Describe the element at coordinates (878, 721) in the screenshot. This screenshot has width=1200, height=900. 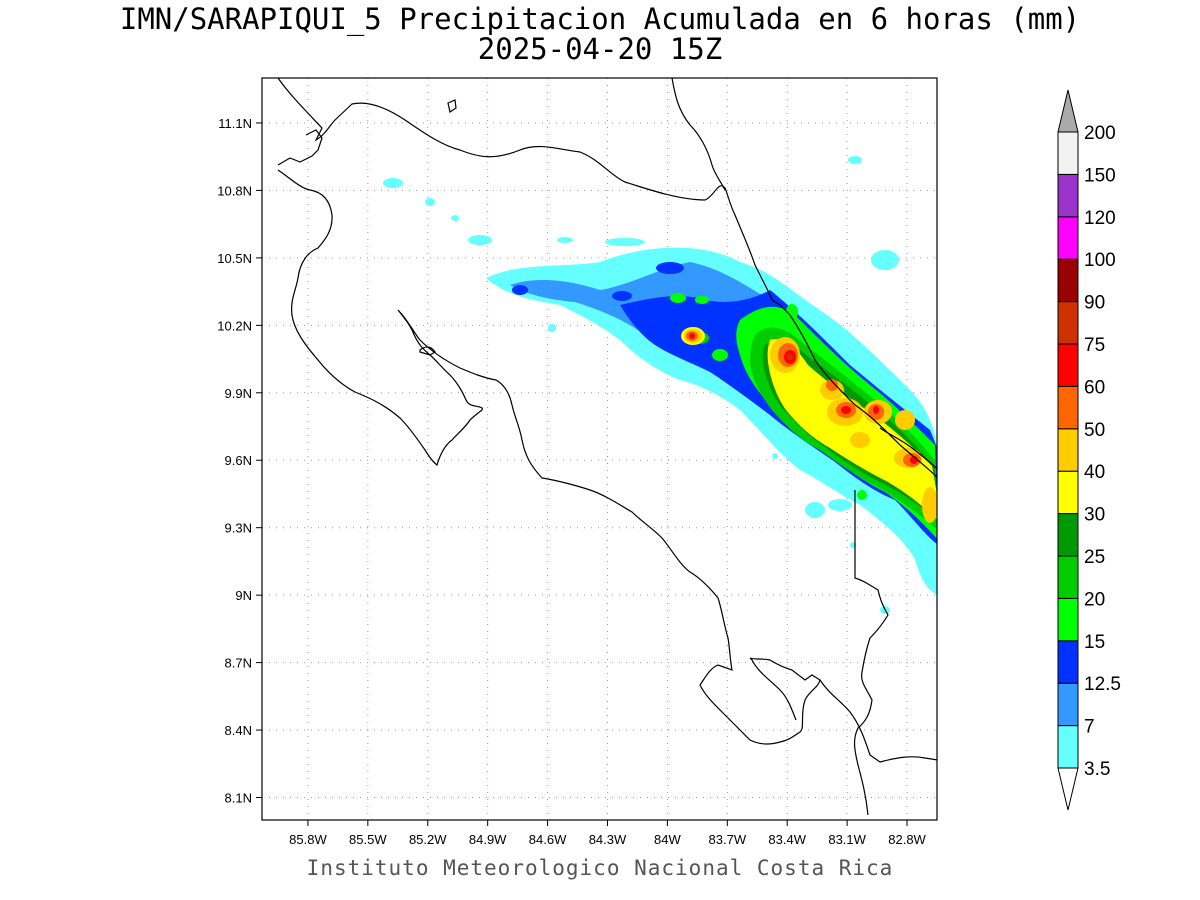
I see `osa-burica` at that location.